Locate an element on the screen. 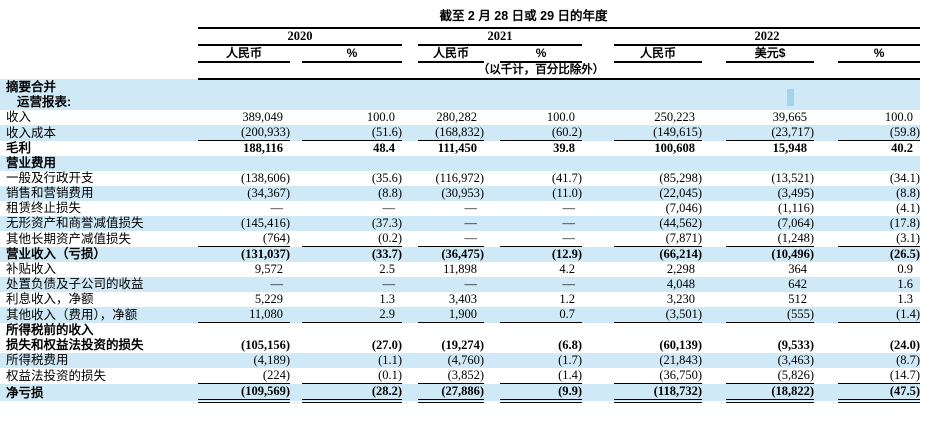 Image resolution: width=929 pixels, height=428 pixels. value-cell: (7,046) is located at coordinates (684, 208).